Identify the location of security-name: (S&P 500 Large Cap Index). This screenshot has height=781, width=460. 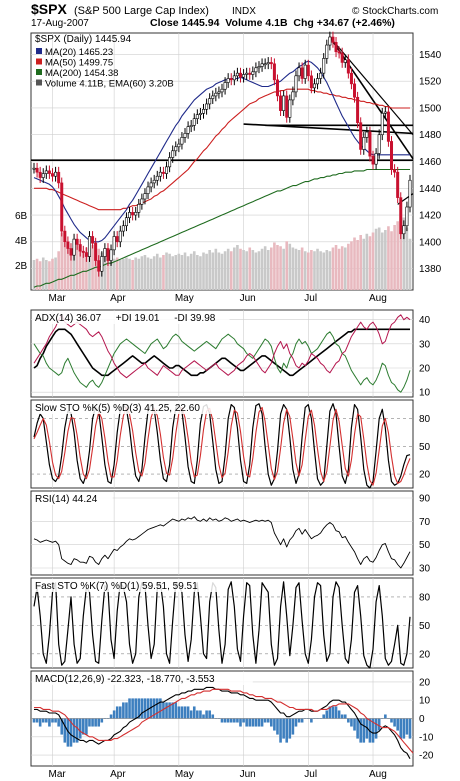
(141, 11).